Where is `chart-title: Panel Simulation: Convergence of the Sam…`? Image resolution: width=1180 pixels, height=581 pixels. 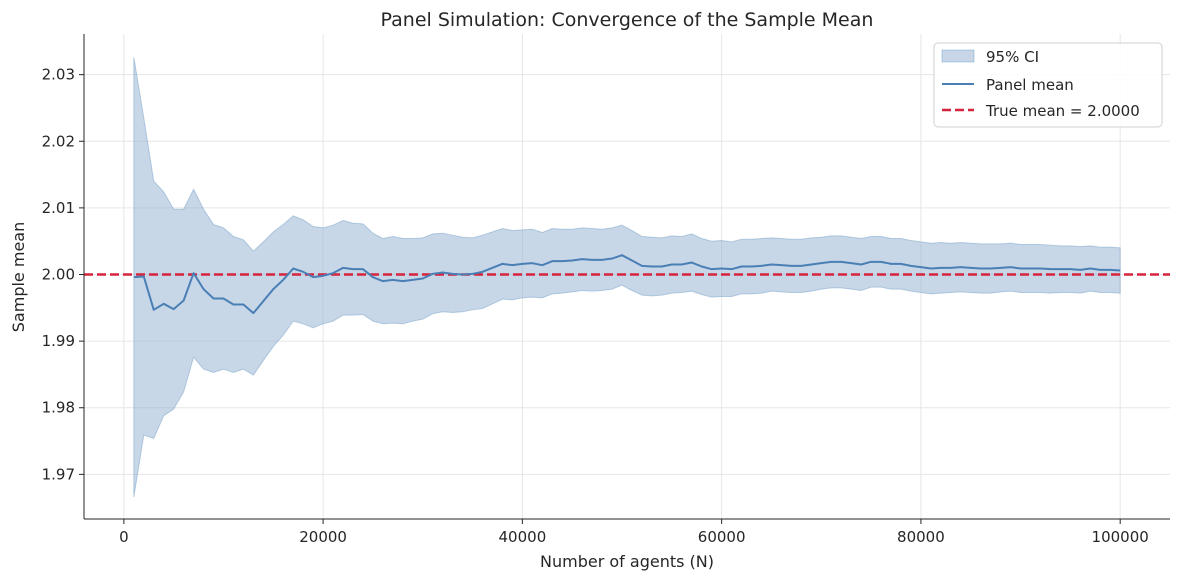 chart-title: Panel Simulation: Convergence of the Sam… is located at coordinates (627, 20).